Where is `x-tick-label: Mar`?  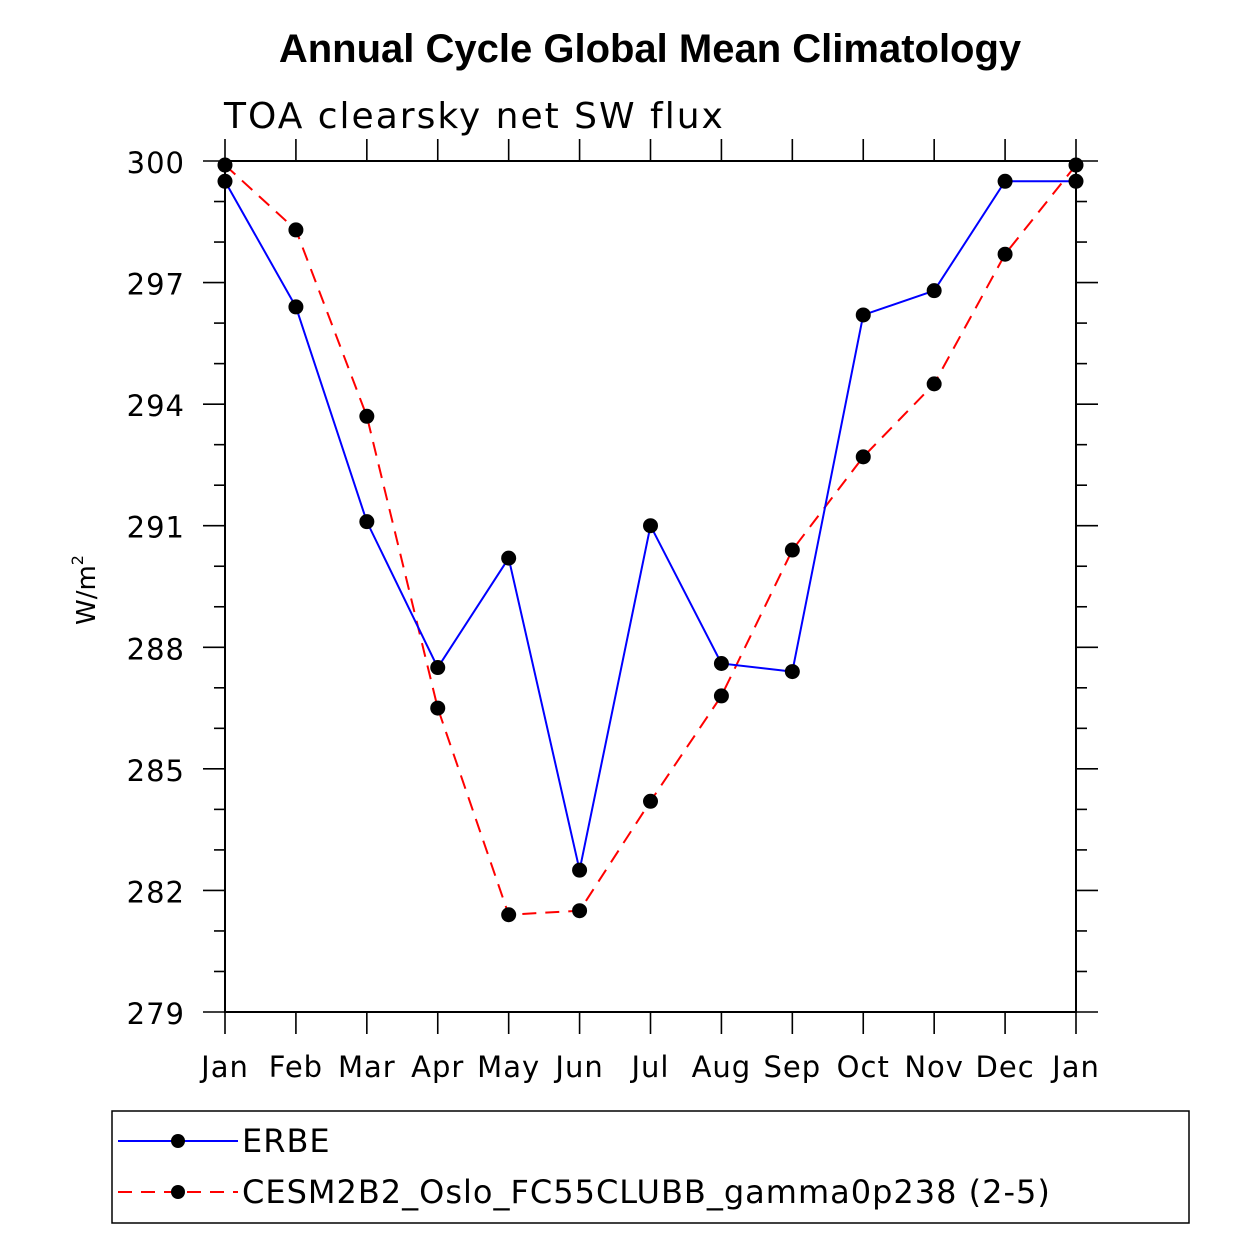
x-tick-label: Mar is located at coordinates (367, 1067).